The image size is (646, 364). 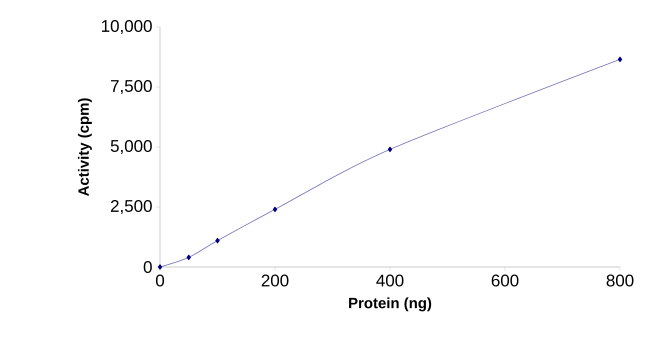 What do you see at coordinates (620, 280) in the screenshot?
I see `x-tick-label: 800` at bounding box center [620, 280].